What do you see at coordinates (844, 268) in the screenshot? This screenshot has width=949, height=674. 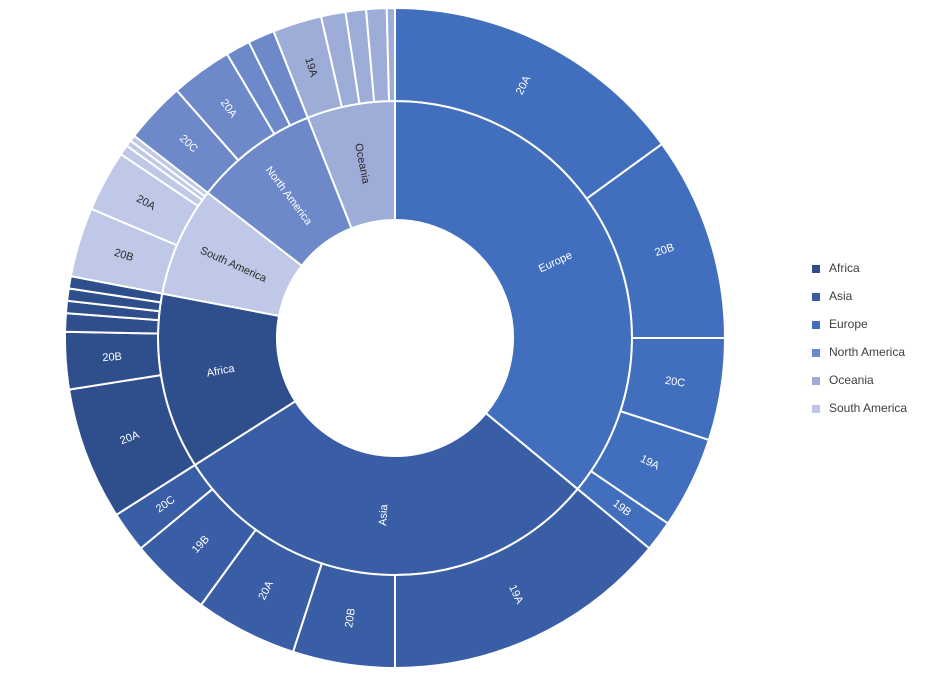 I see `legend-label-africa: Africa` at bounding box center [844, 268].